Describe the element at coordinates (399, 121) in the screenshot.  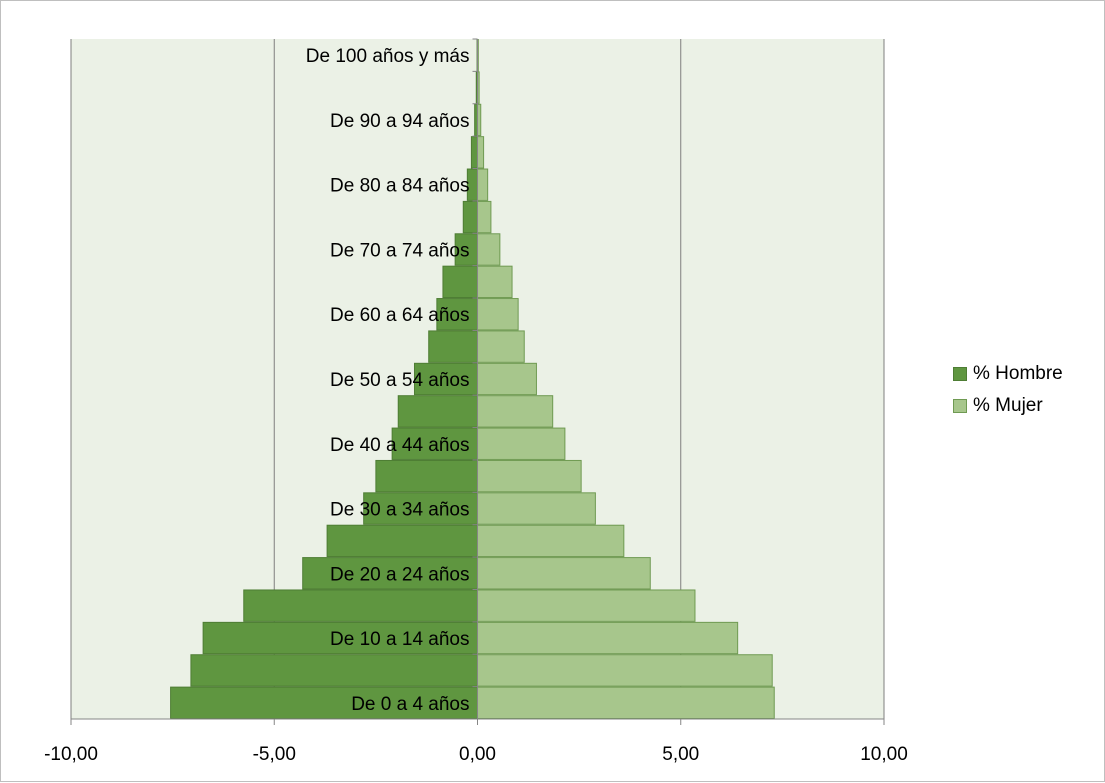
I see `category-label-18: De 90 a 94 años` at that location.